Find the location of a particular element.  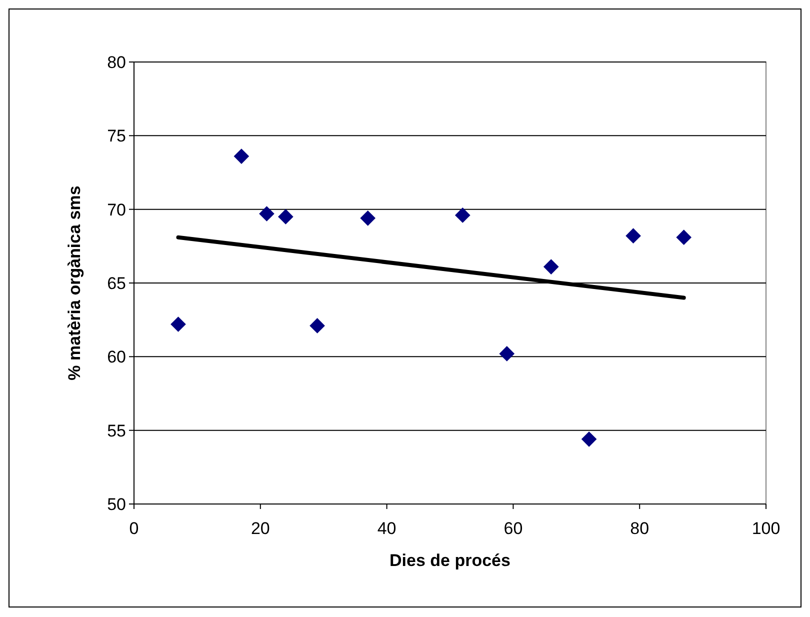

y-tick-label: 50 is located at coordinates (116, 504).